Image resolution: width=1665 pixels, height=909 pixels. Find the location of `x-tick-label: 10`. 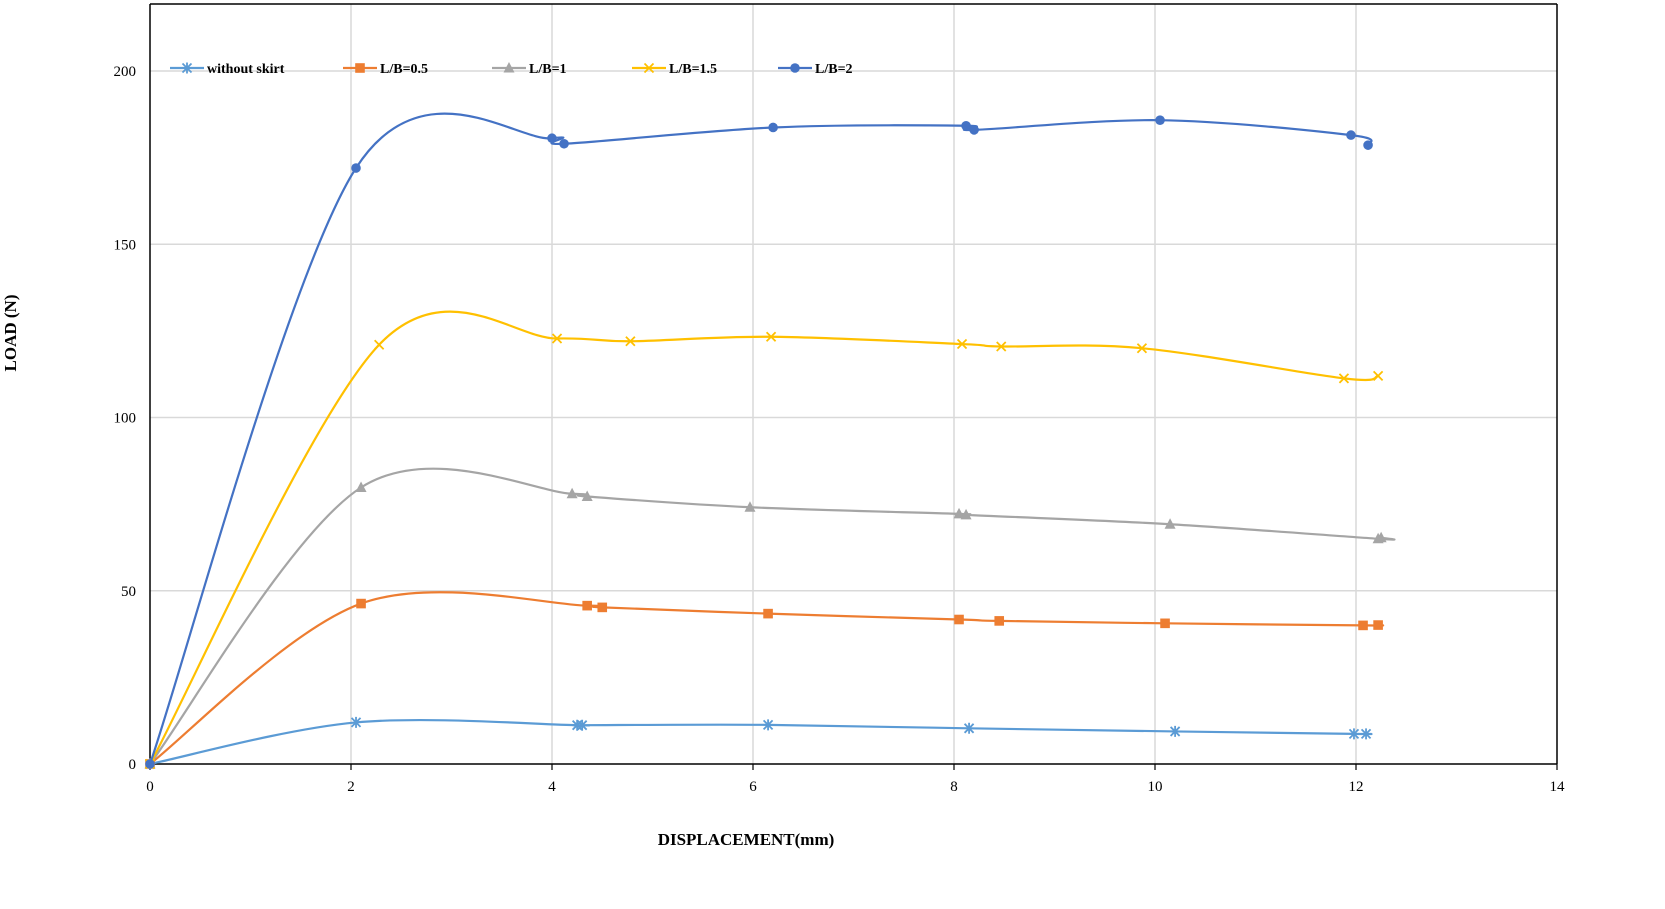

x-tick-label: 10 is located at coordinates (1155, 787).